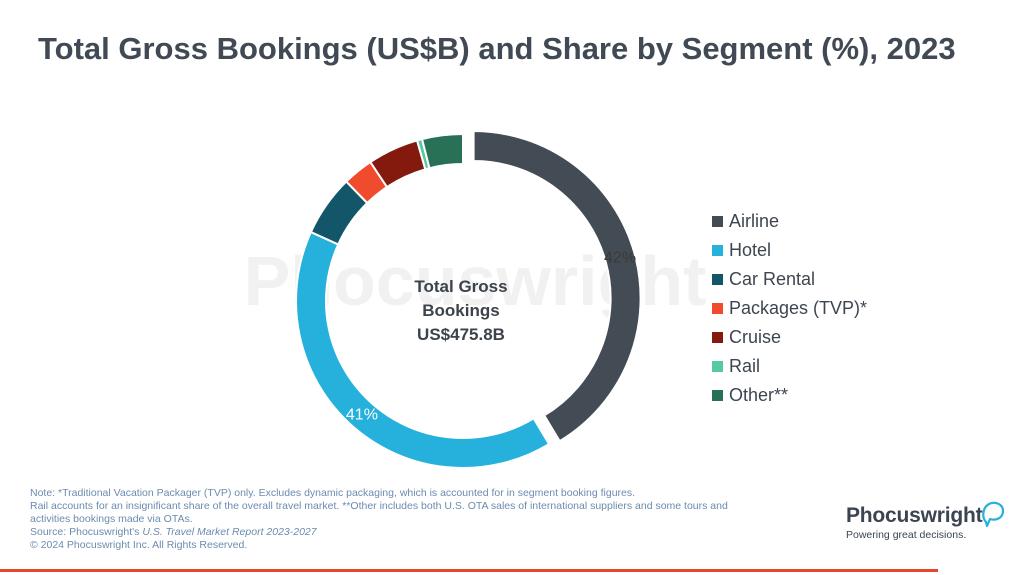 The height and width of the screenshot is (575, 1024). I want to click on legend-item-rail: Rail, so click(789, 366).